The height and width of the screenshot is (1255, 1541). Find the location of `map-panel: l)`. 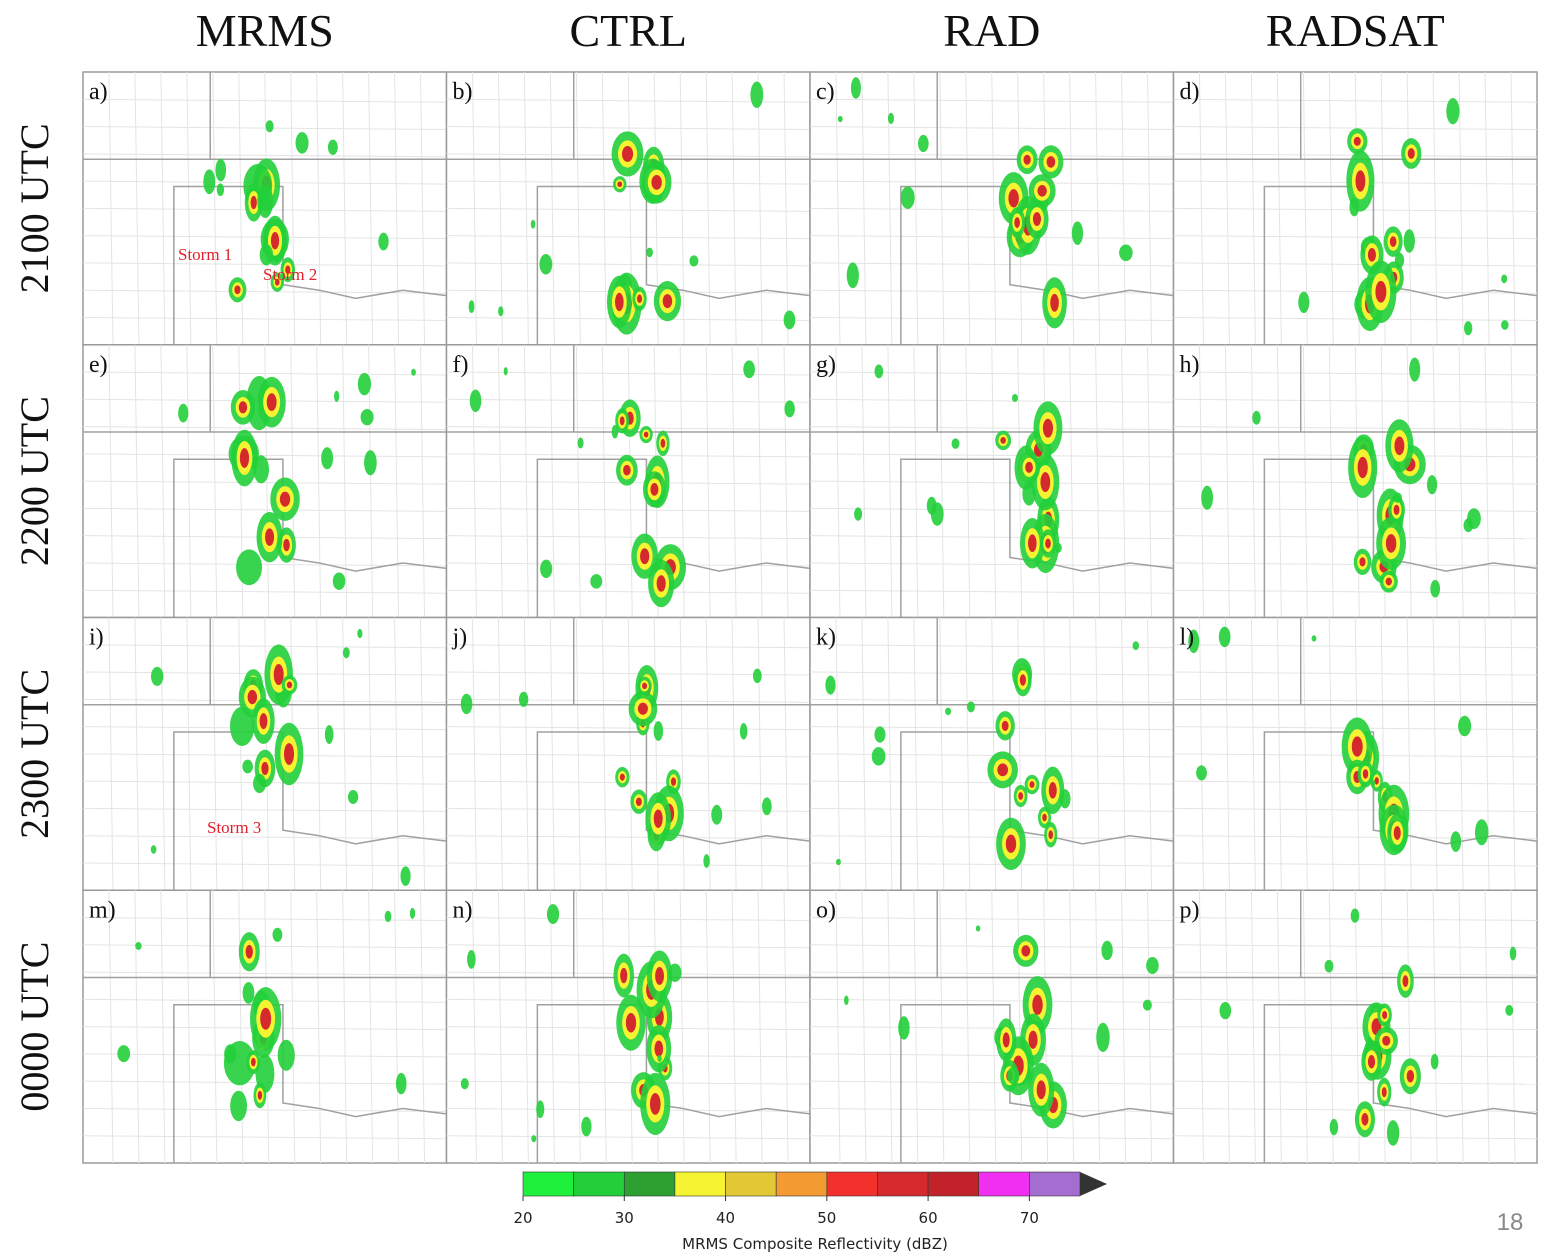

map-panel: l) is located at coordinates (1355, 753).